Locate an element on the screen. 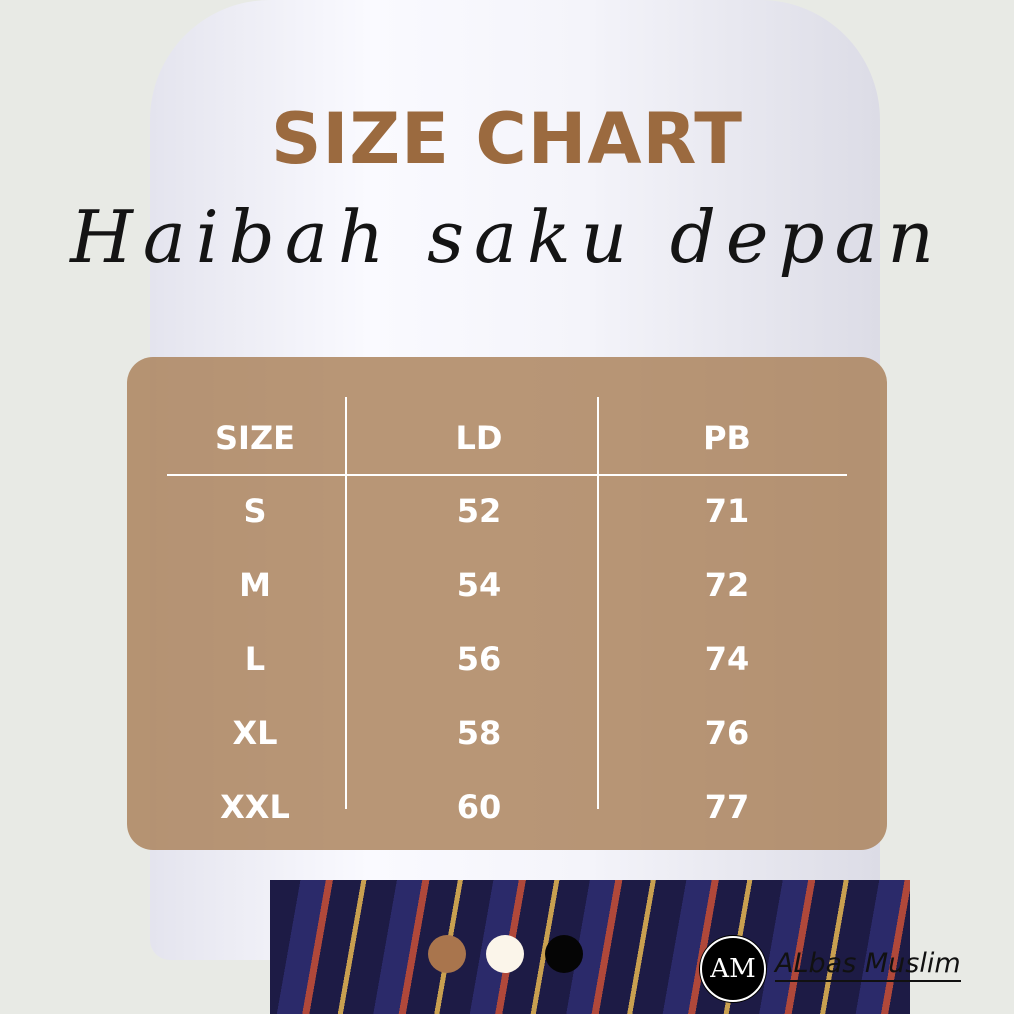  sarong-photo is located at coordinates (590, 947).